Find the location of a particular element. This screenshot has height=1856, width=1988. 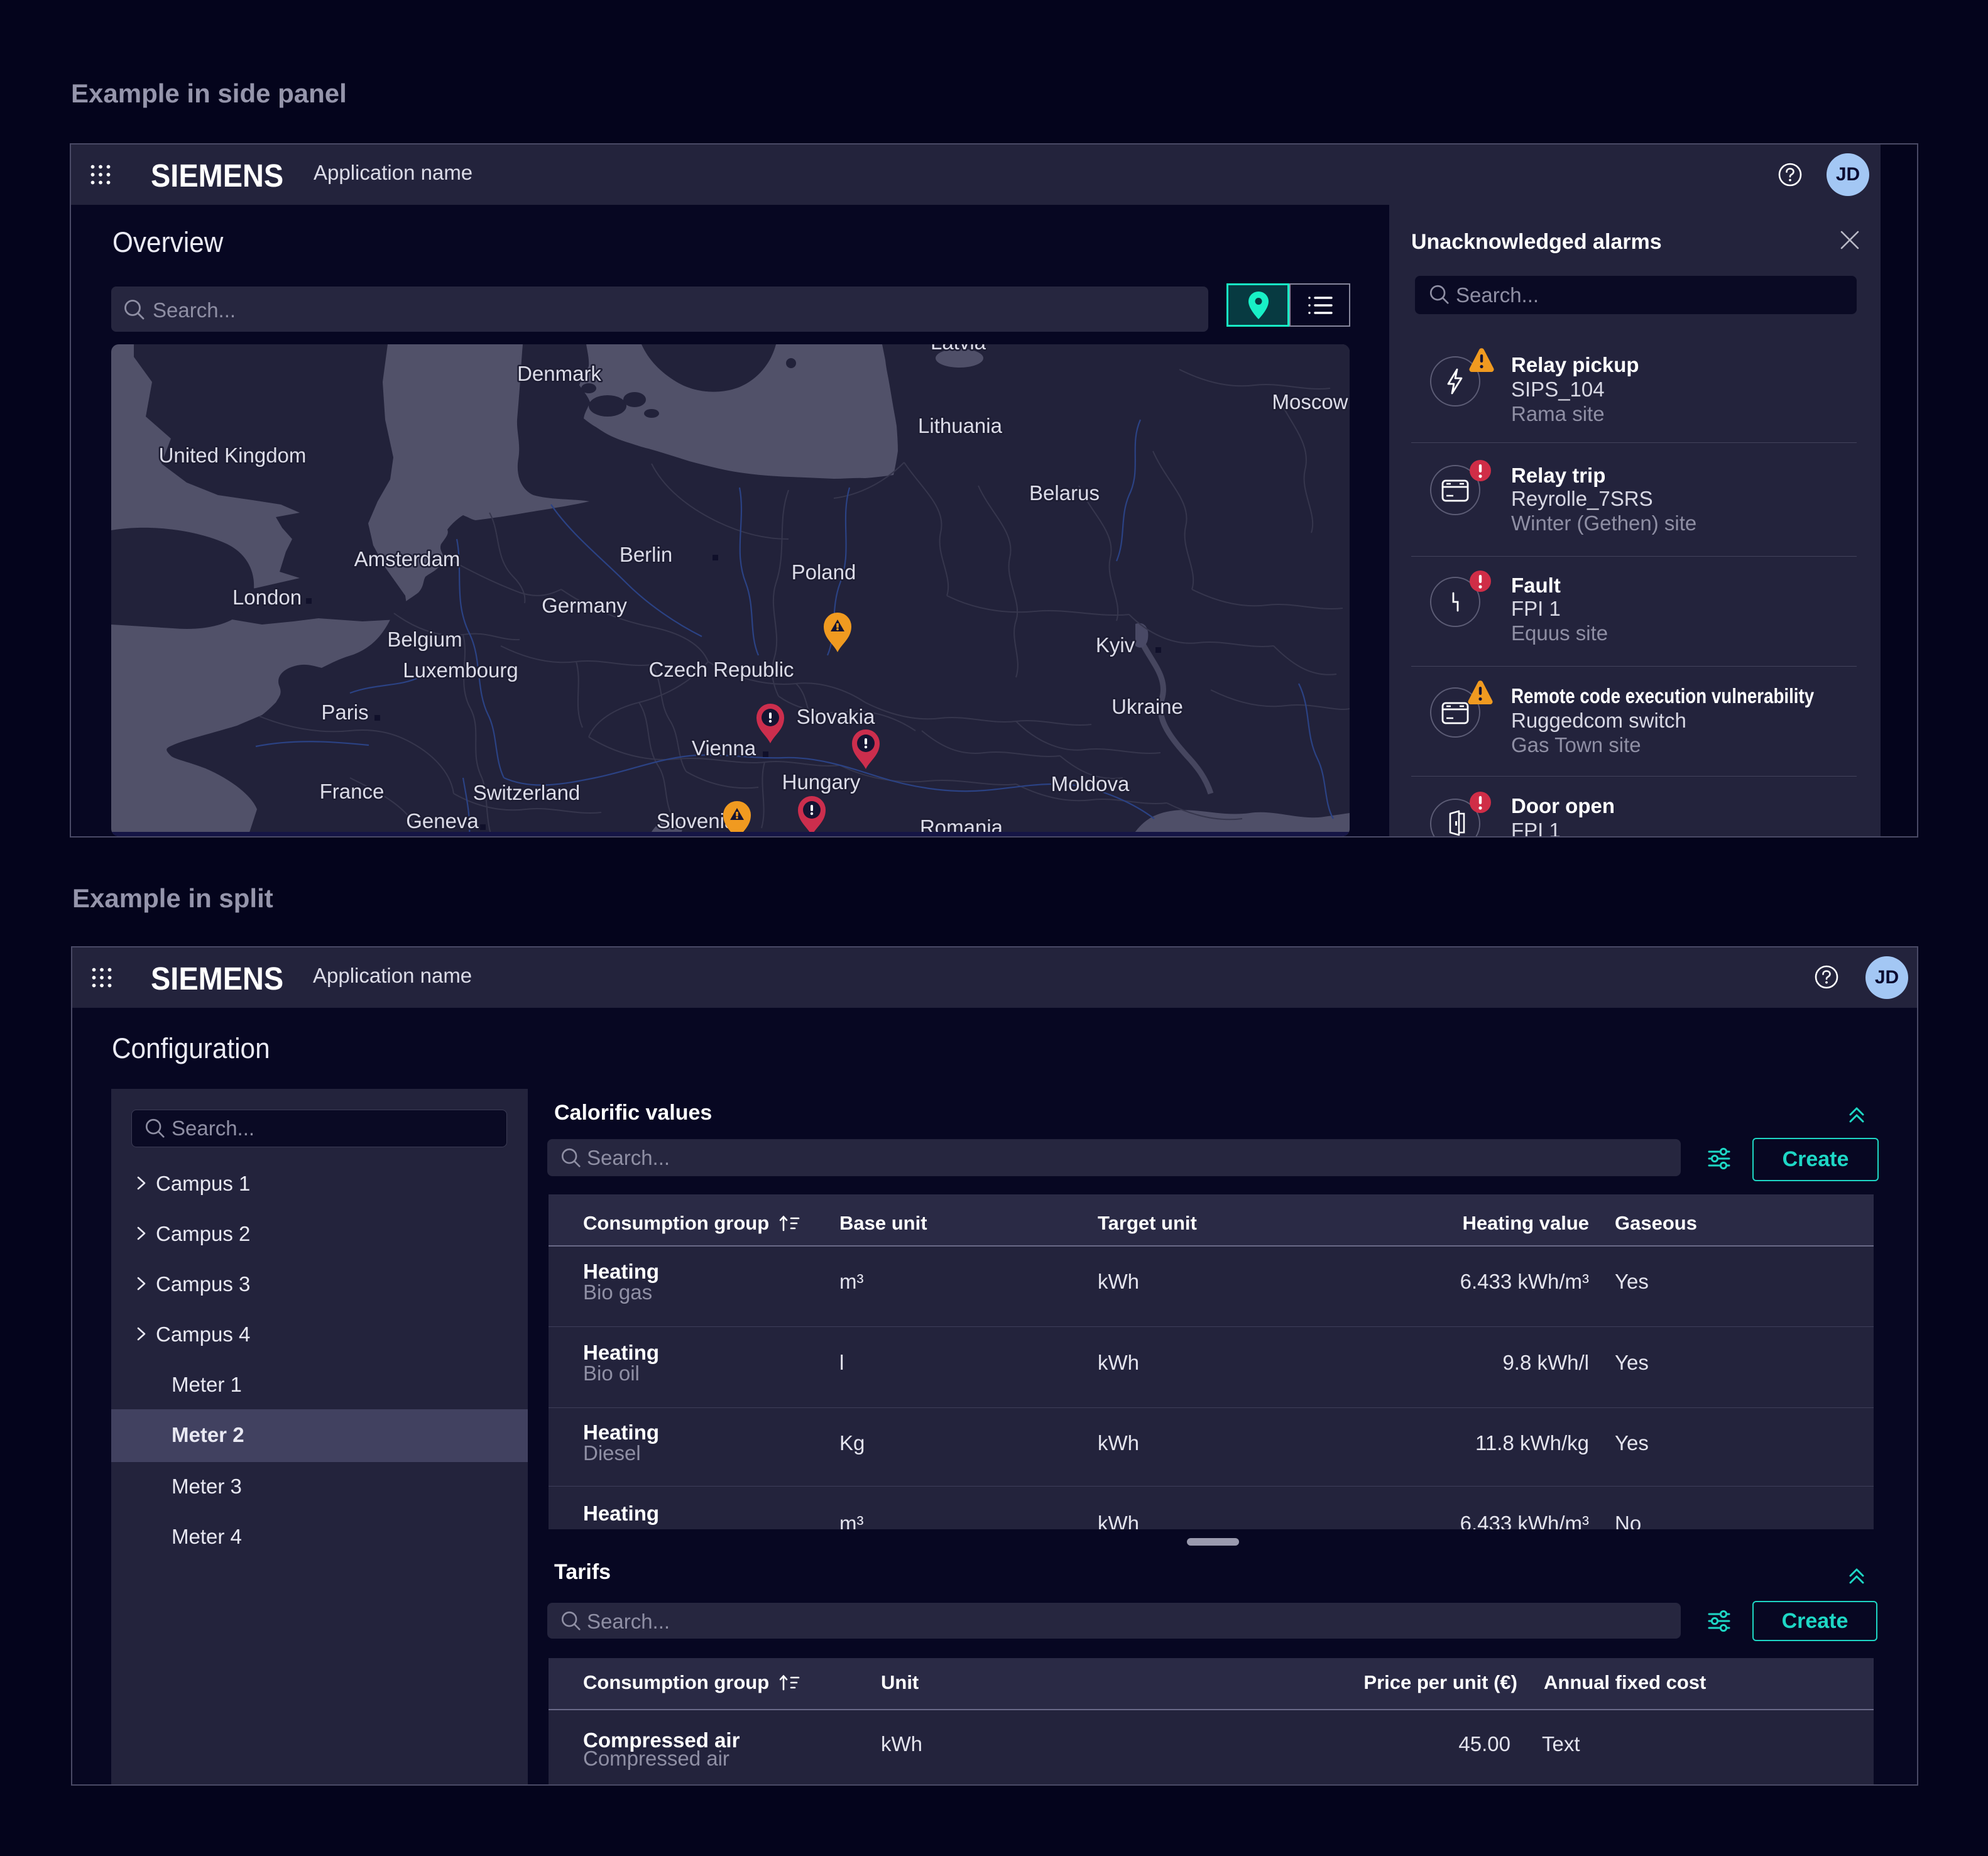

svg-text: France is located at coordinates (353, 791).